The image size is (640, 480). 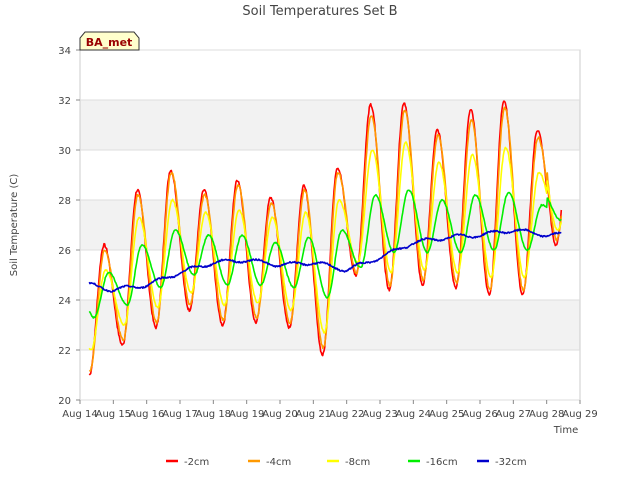 What do you see at coordinates (64, 401) in the screenshot?
I see `y-tick-label: 20` at bounding box center [64, 401].